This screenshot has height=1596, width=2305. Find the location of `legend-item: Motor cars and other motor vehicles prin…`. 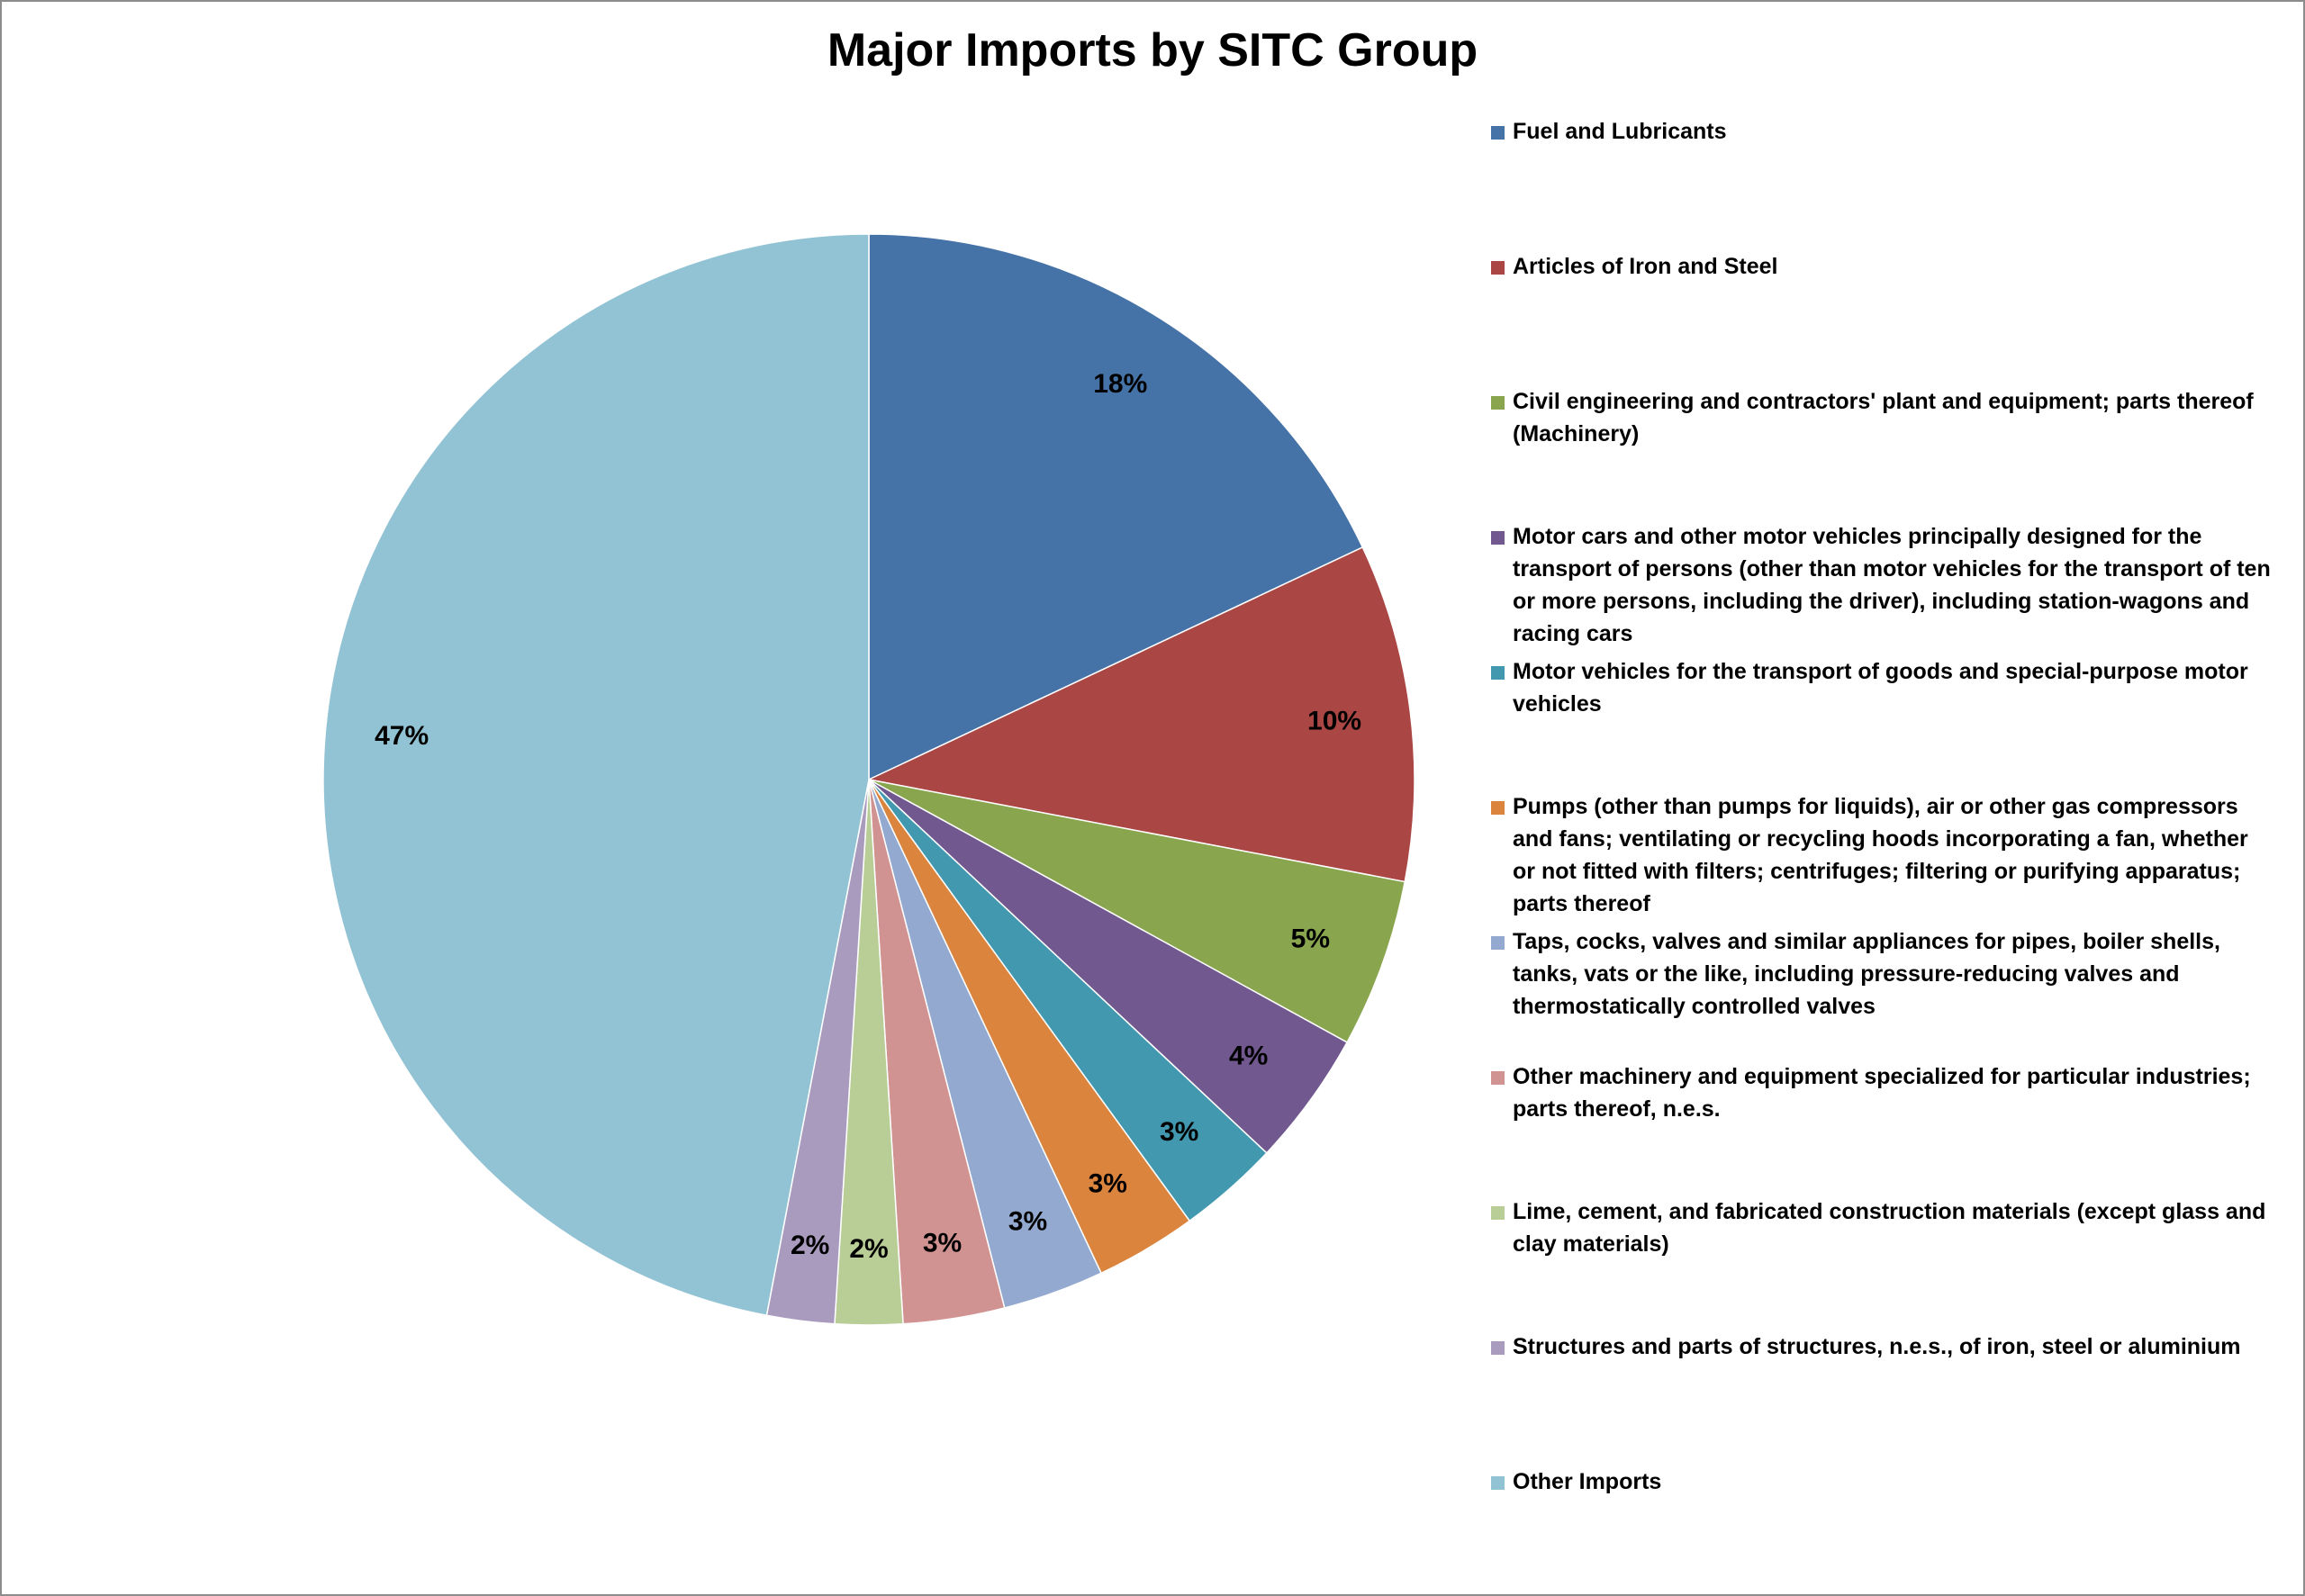

legend-item: Motor cars and other motor vehicles prin… is located at coordinates (1883, 585).